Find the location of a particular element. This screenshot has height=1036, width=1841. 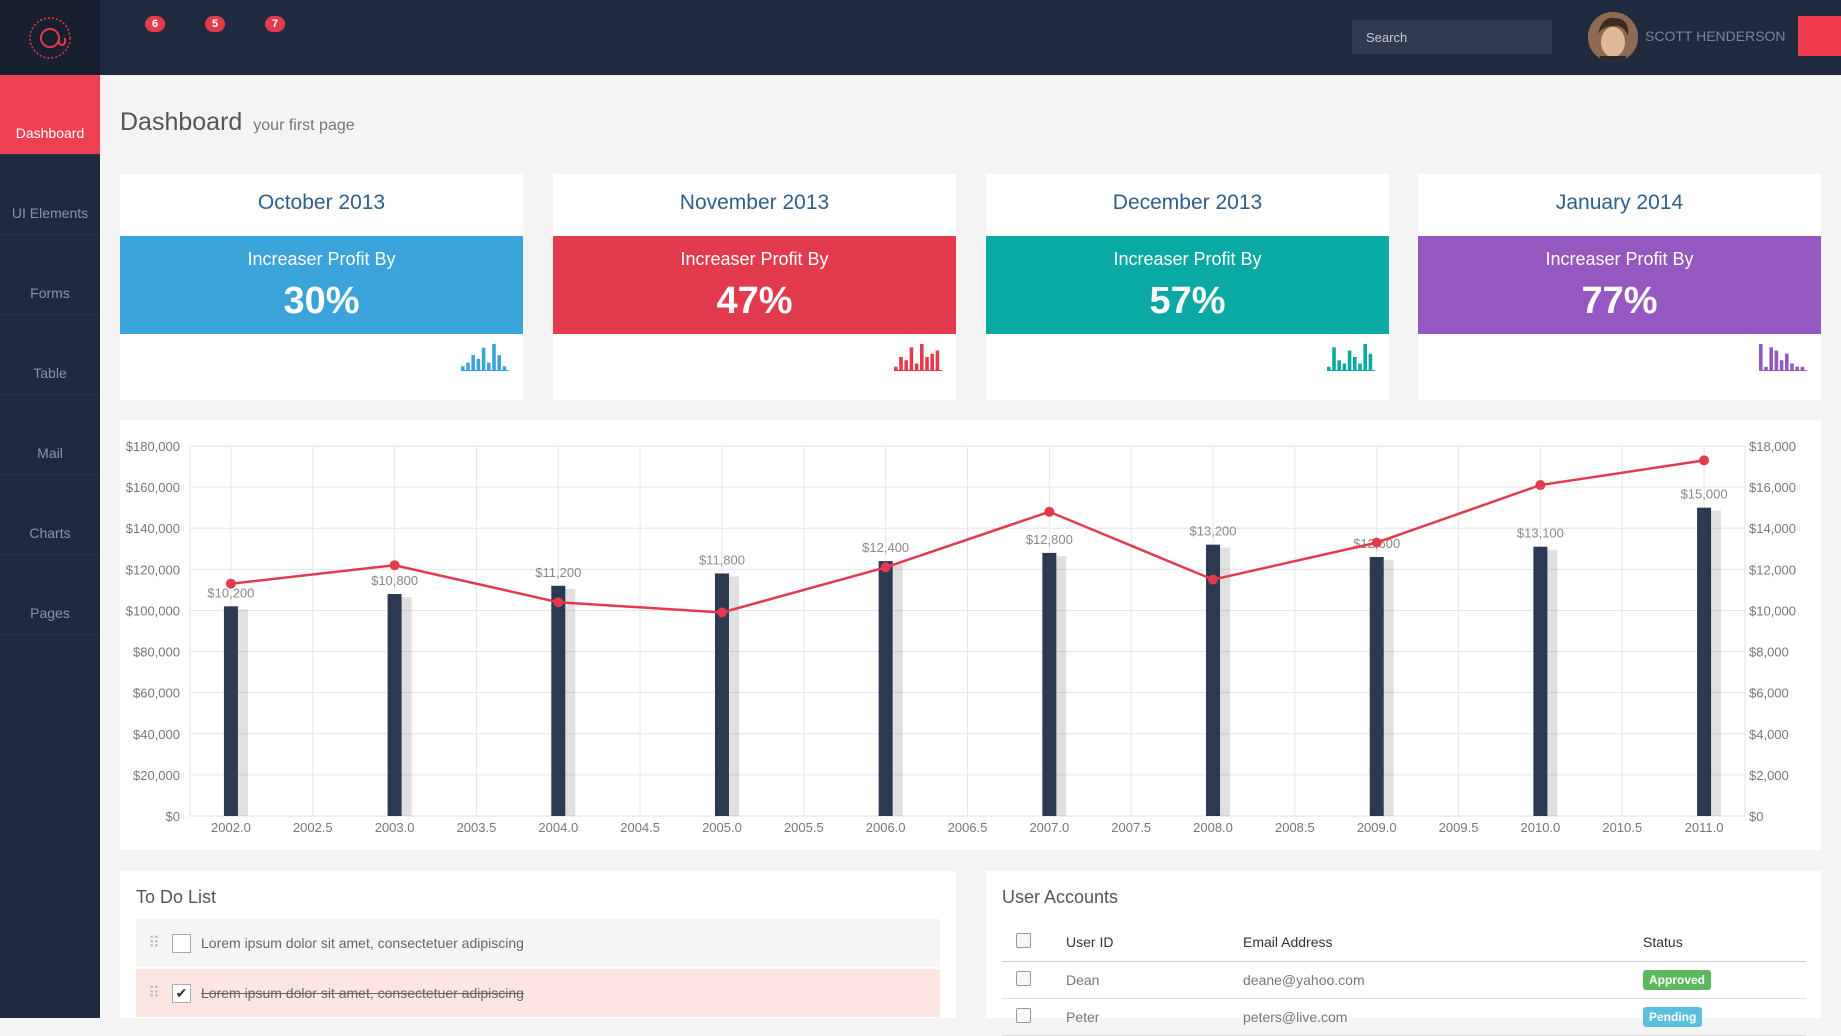

user-avatar-icon is located at coordinates (1613, 37).